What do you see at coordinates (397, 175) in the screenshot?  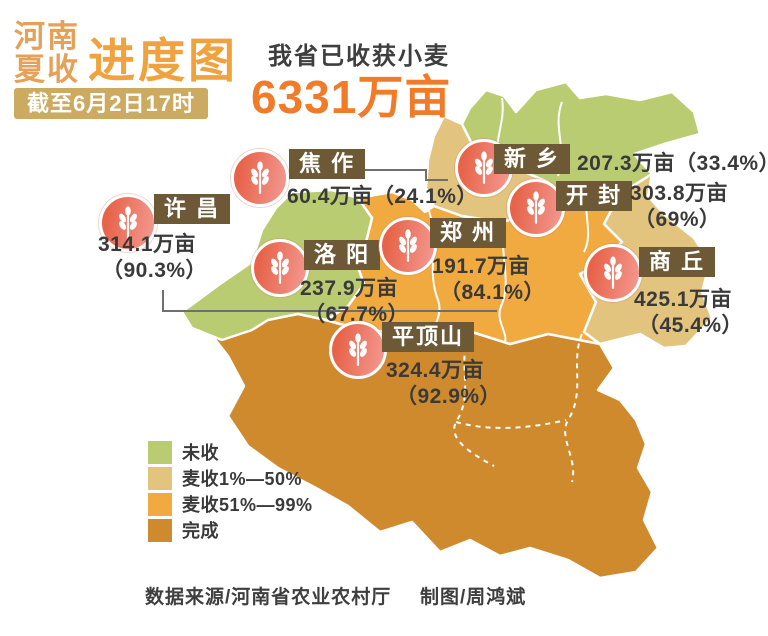 I see `connector-jiaozuo` at bounding box center [397, 175].